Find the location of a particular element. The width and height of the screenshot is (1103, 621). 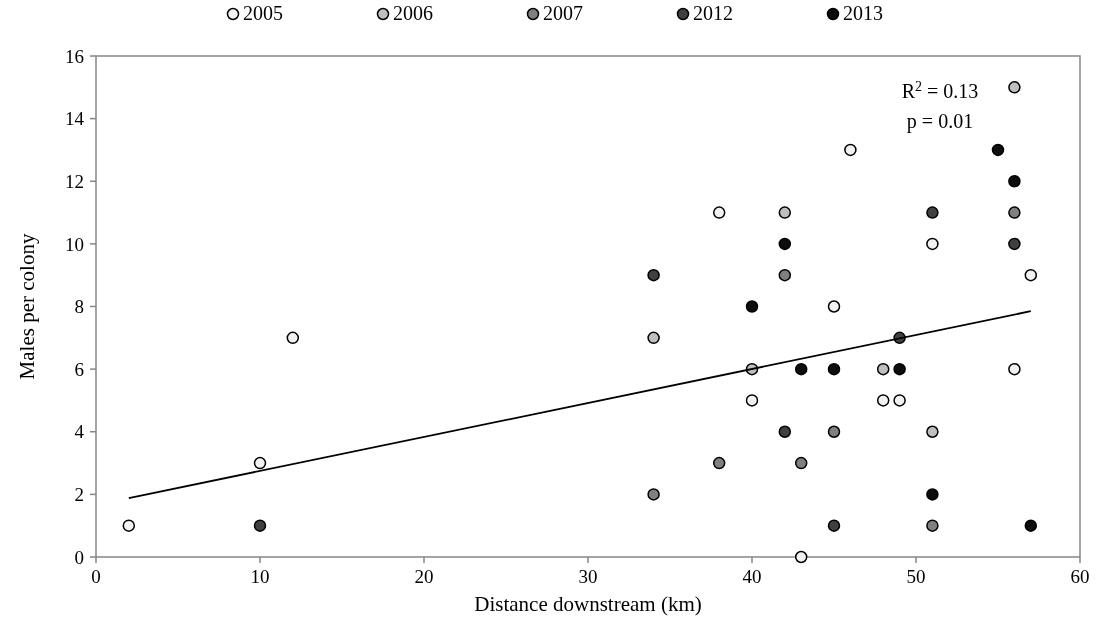

legend-label: 2005 is located at coordinates (263, 13).